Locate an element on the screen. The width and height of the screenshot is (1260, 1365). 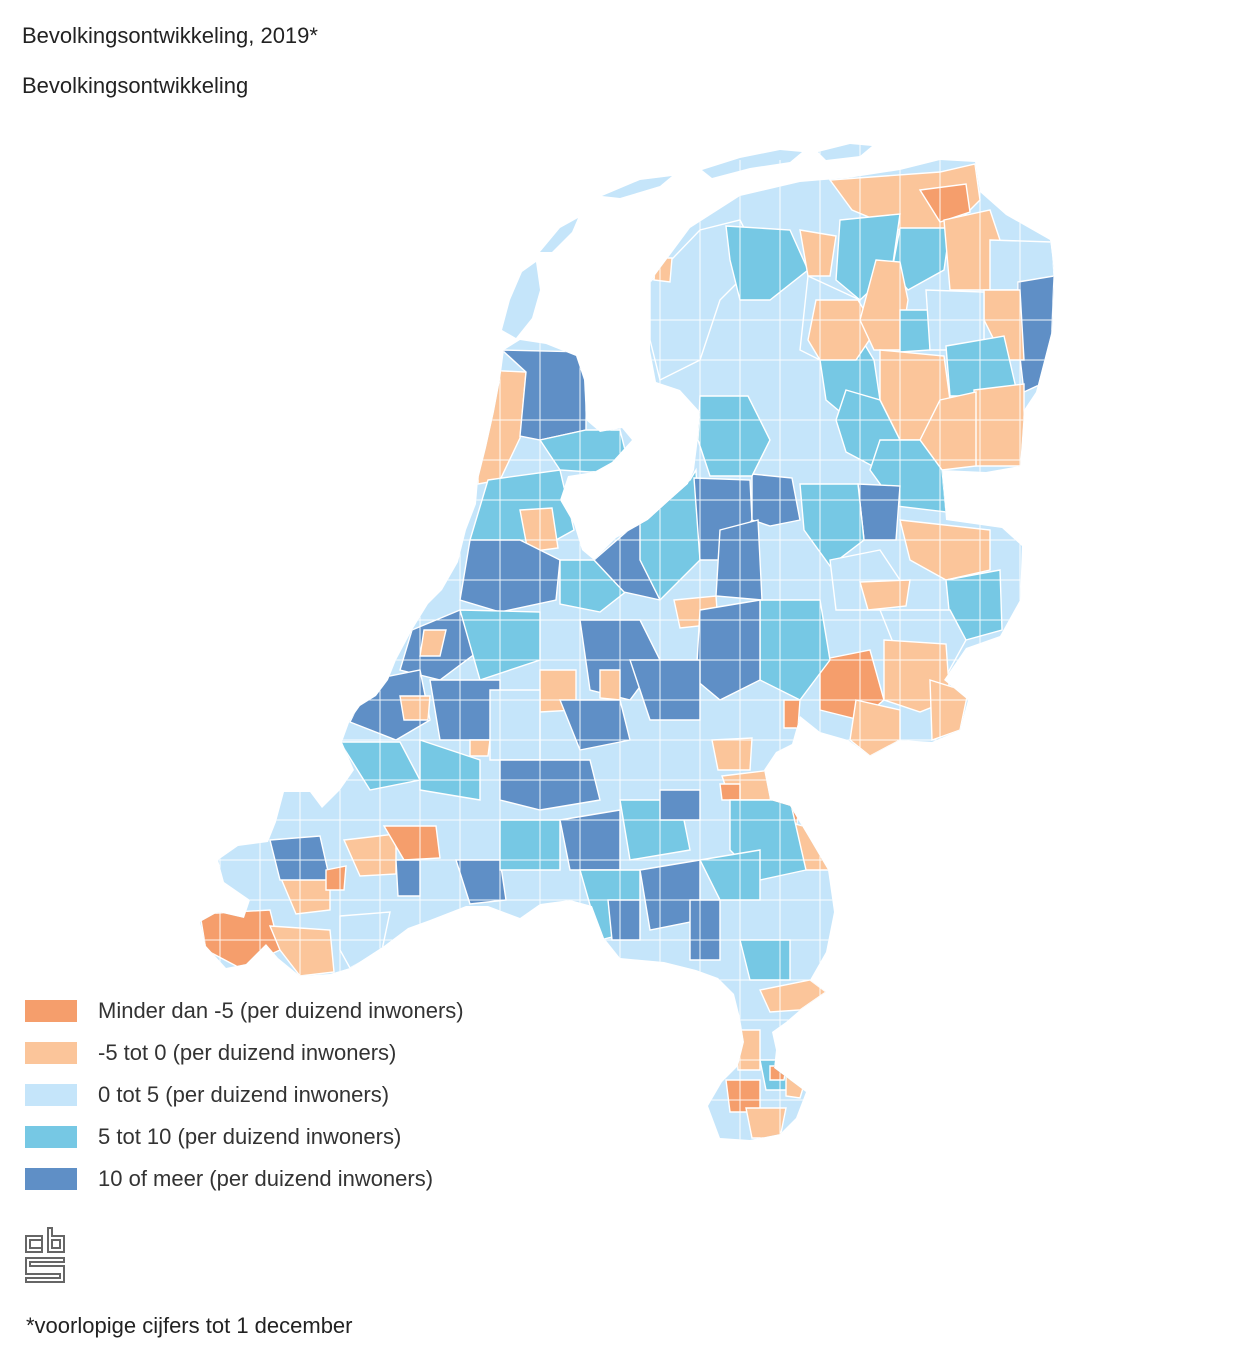
region-hilvarenbeek is located at coordinates (624, 920).